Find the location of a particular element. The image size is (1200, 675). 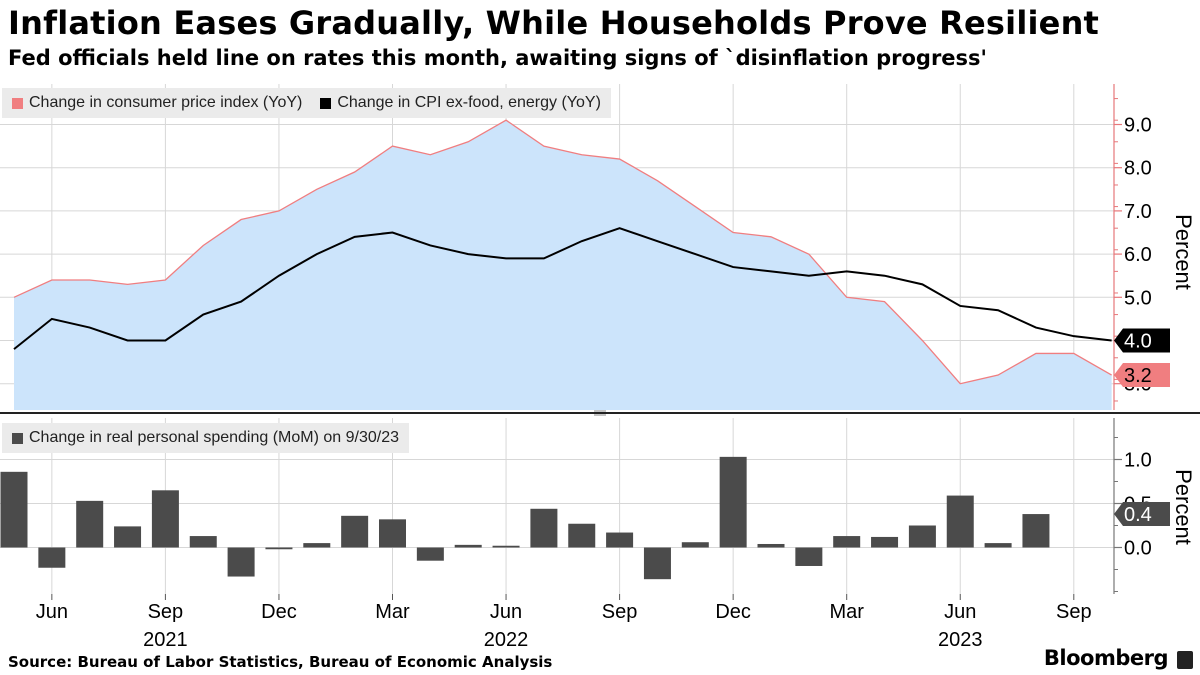

legend-item-core-cpi: Change in CPI ex-food, energy (YoY) is located at coordinates (460, 103).